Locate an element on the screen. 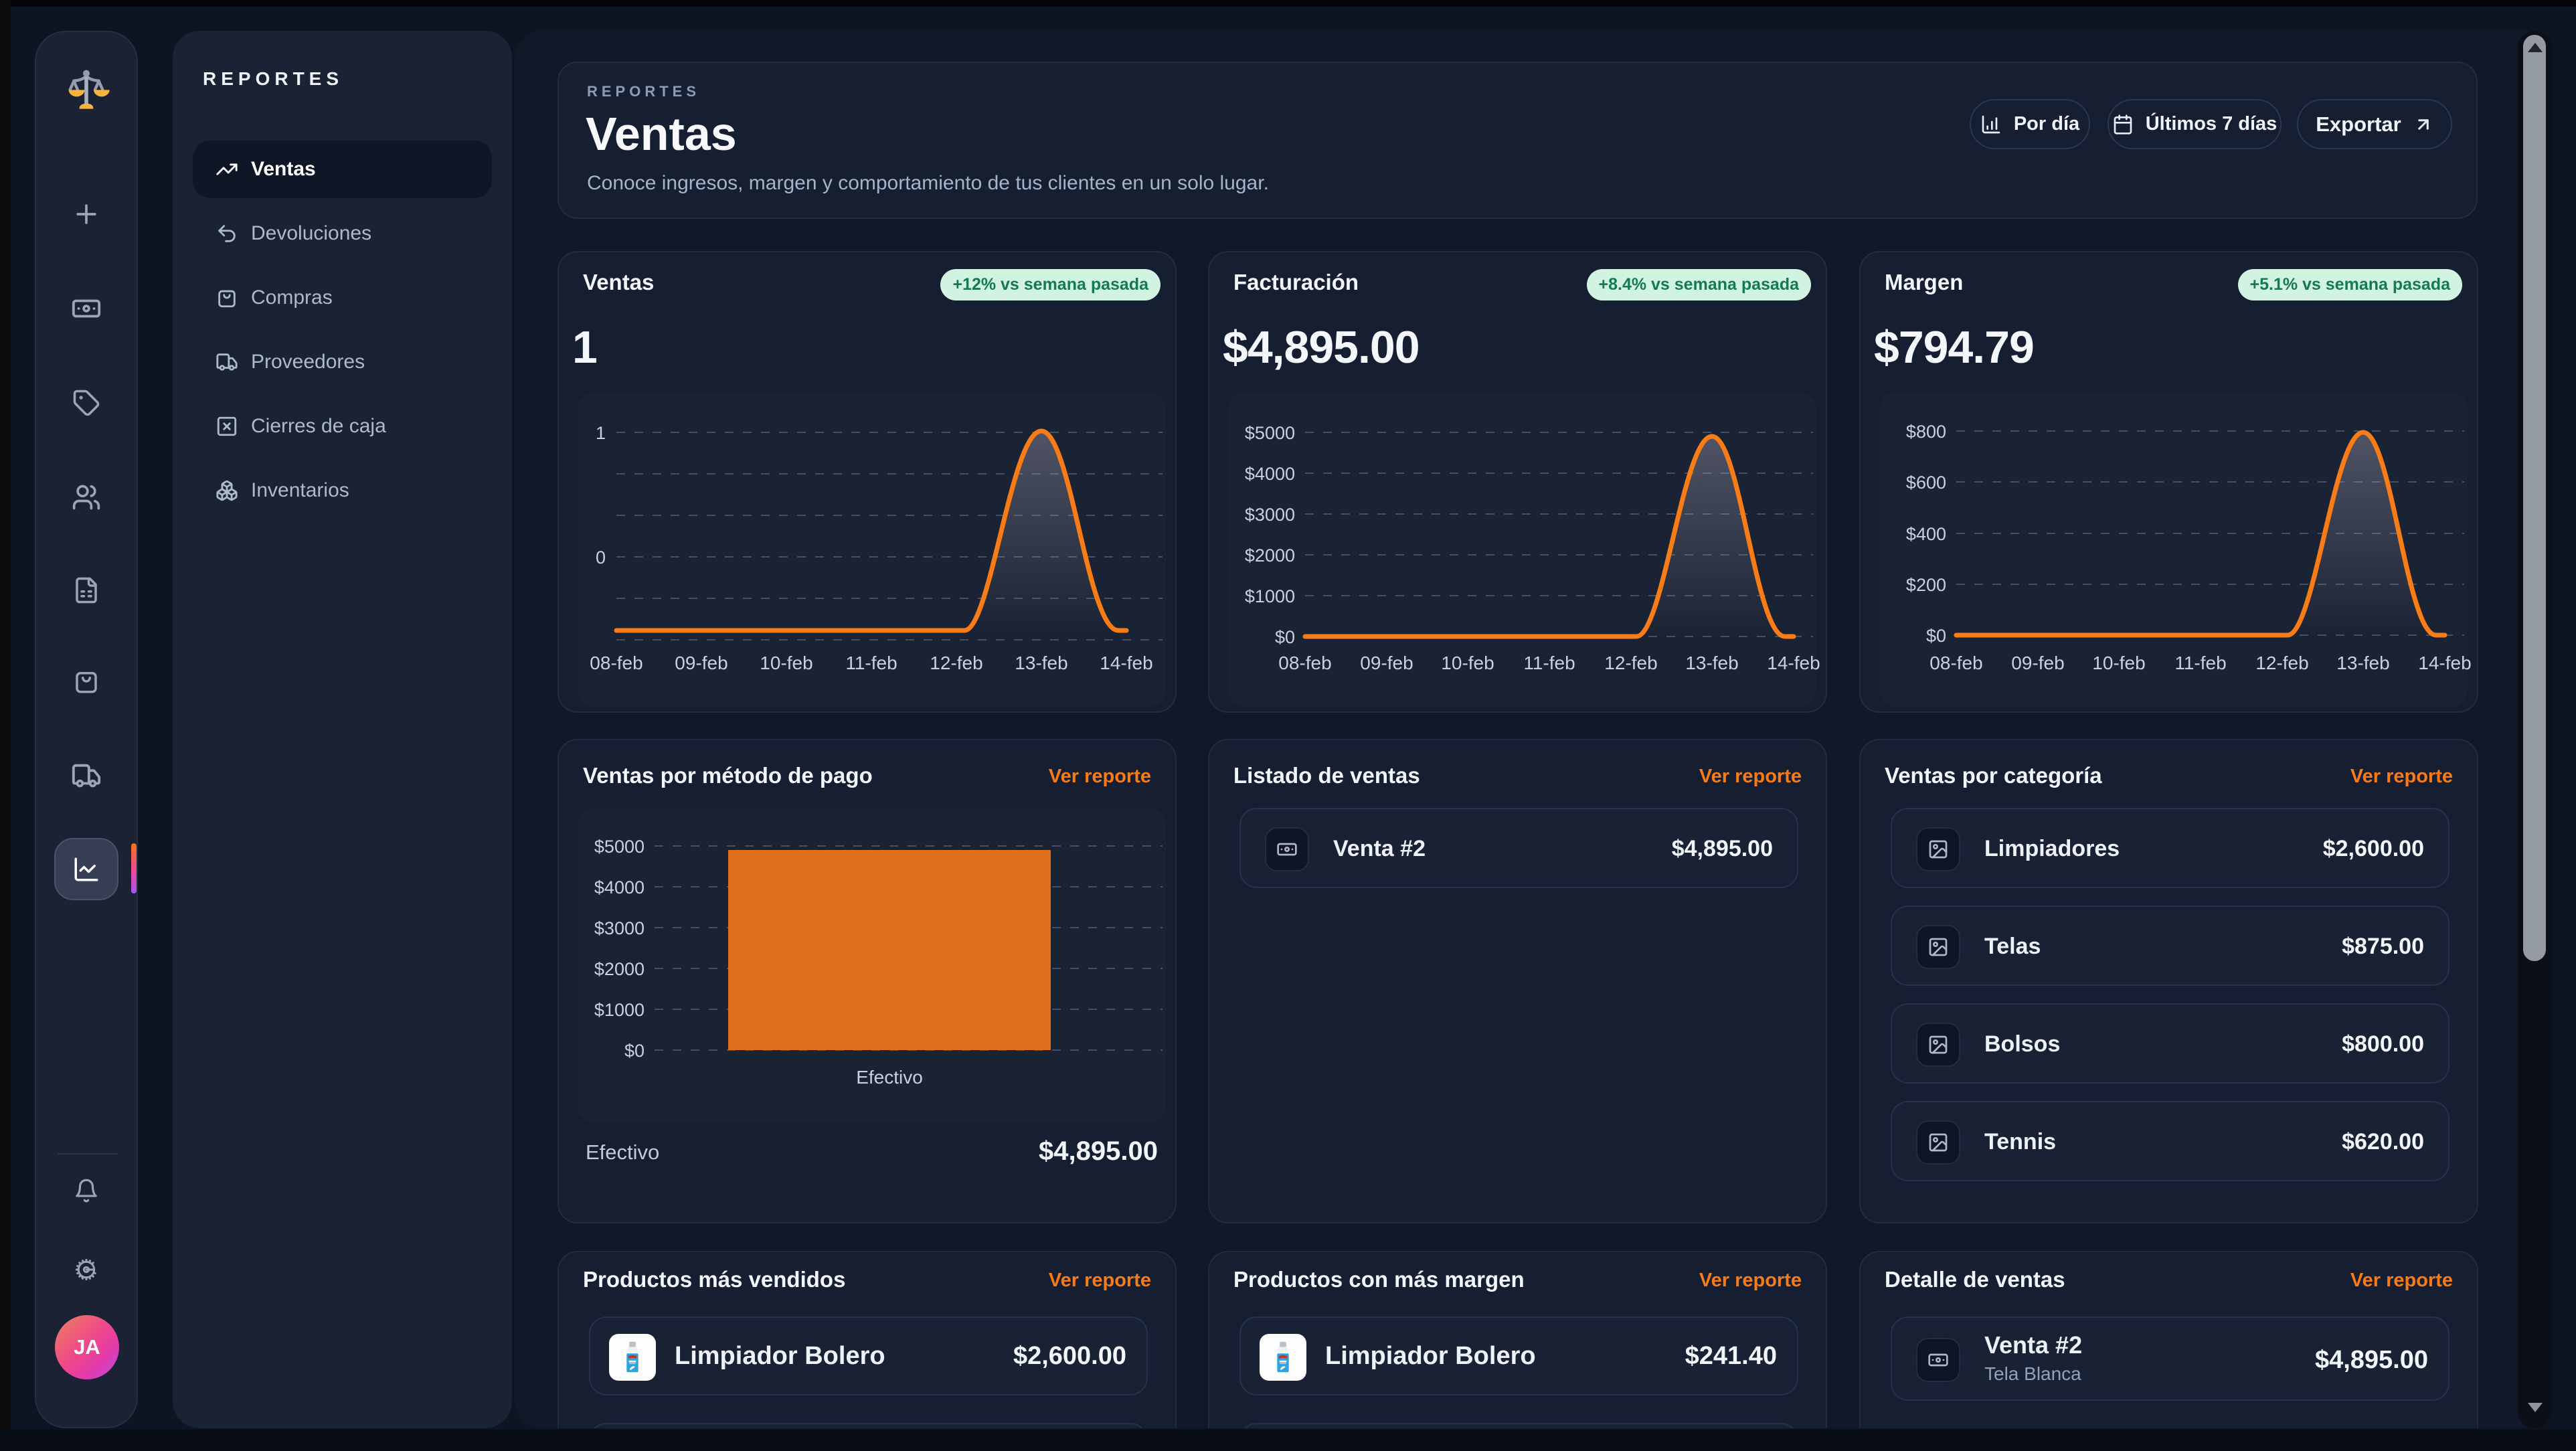 The height and width of the screenshot is (1451, 2576). svg-text: $200 is located at coordinates (1926, 585).